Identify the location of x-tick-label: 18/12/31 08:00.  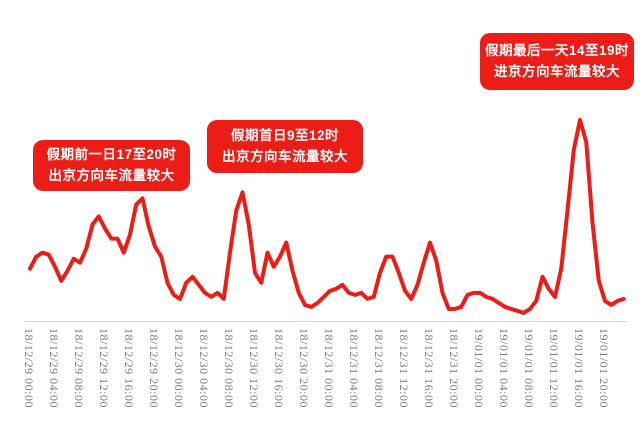
(379, 368).